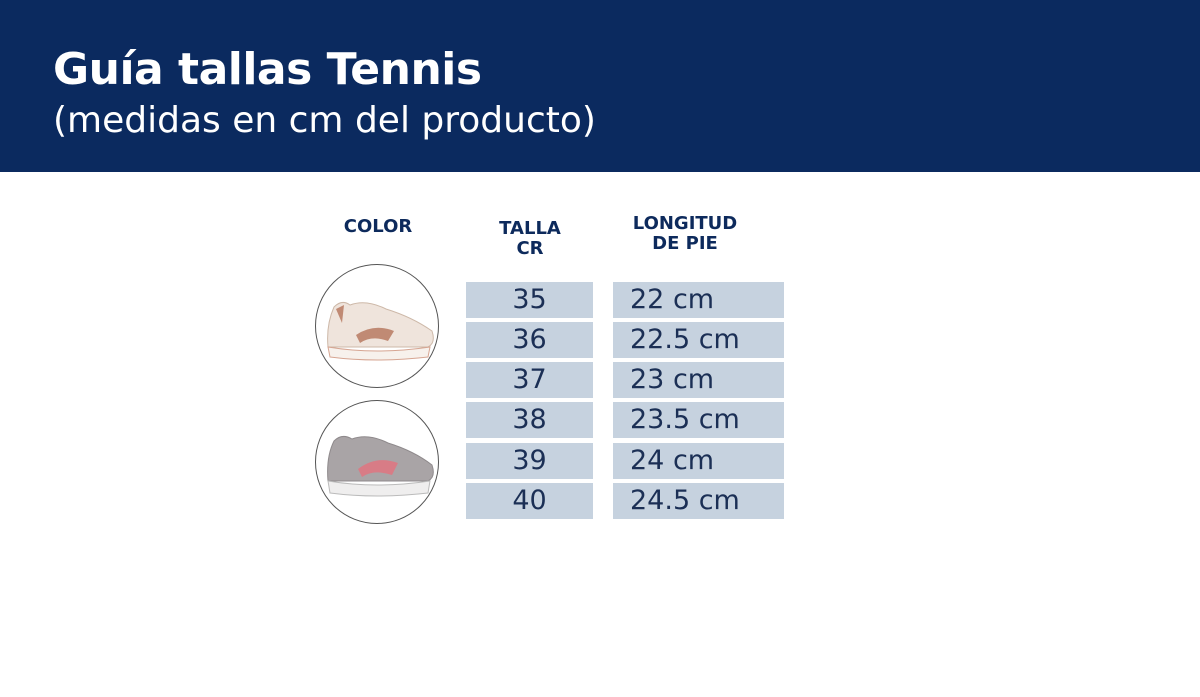  Describe the element at coordinates (267, 69) in the screenshot. I see `page-title: Guía tallas Tennis` at that location.